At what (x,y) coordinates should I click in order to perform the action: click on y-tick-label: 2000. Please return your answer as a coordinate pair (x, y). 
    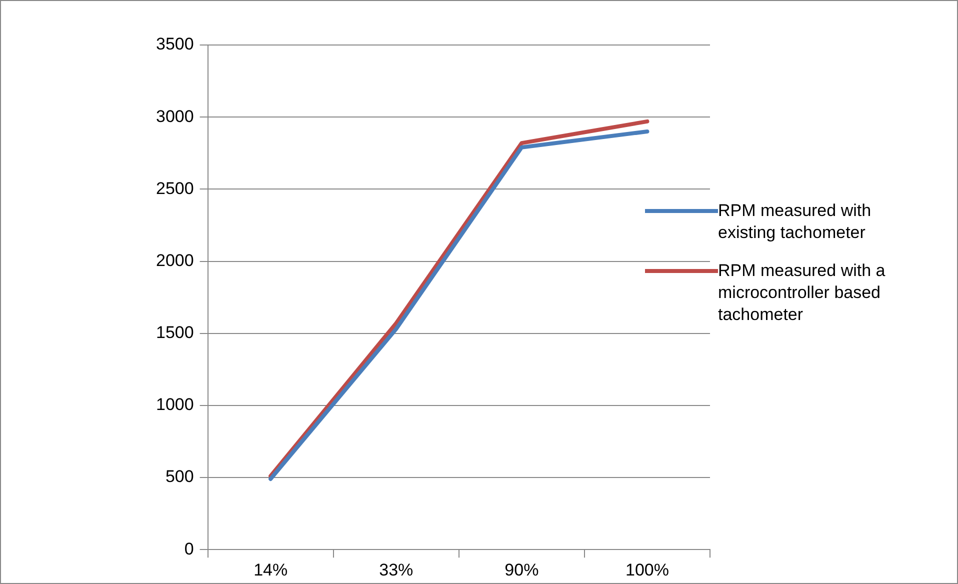
    Looking at the image, I should click on (175, 260).